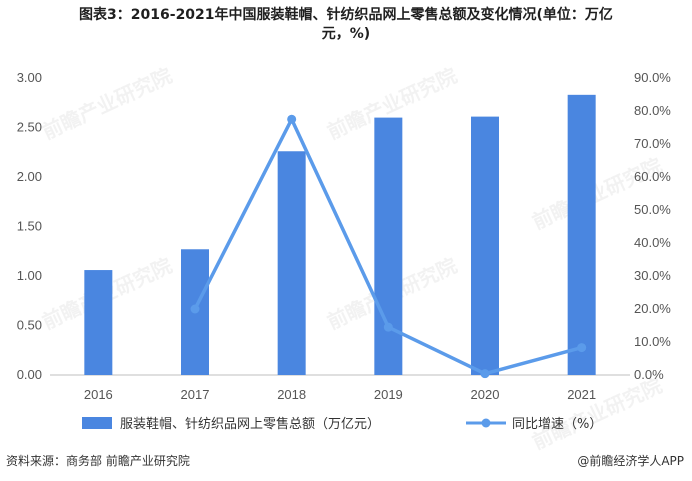 The height and width of the screenshot is (481, 692). I want to click on right-axis-tick-label: 20.0%, so click(652, 308).